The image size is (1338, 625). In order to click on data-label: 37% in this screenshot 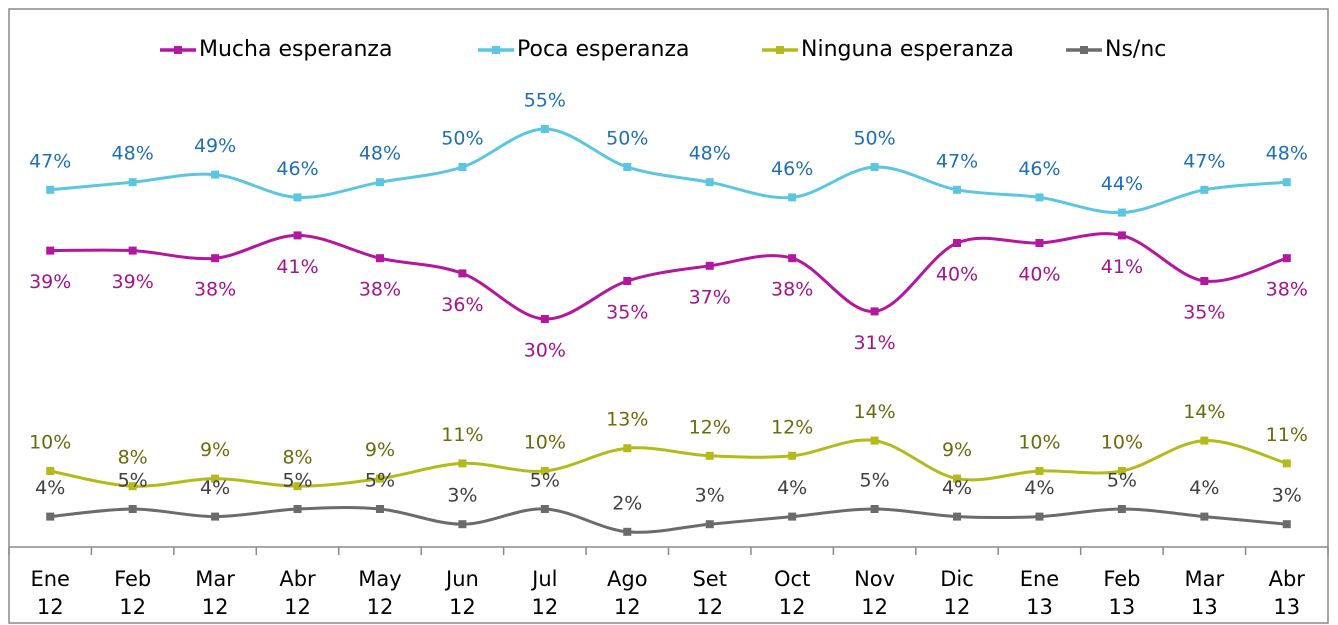, I will do `click(710, 297)`.